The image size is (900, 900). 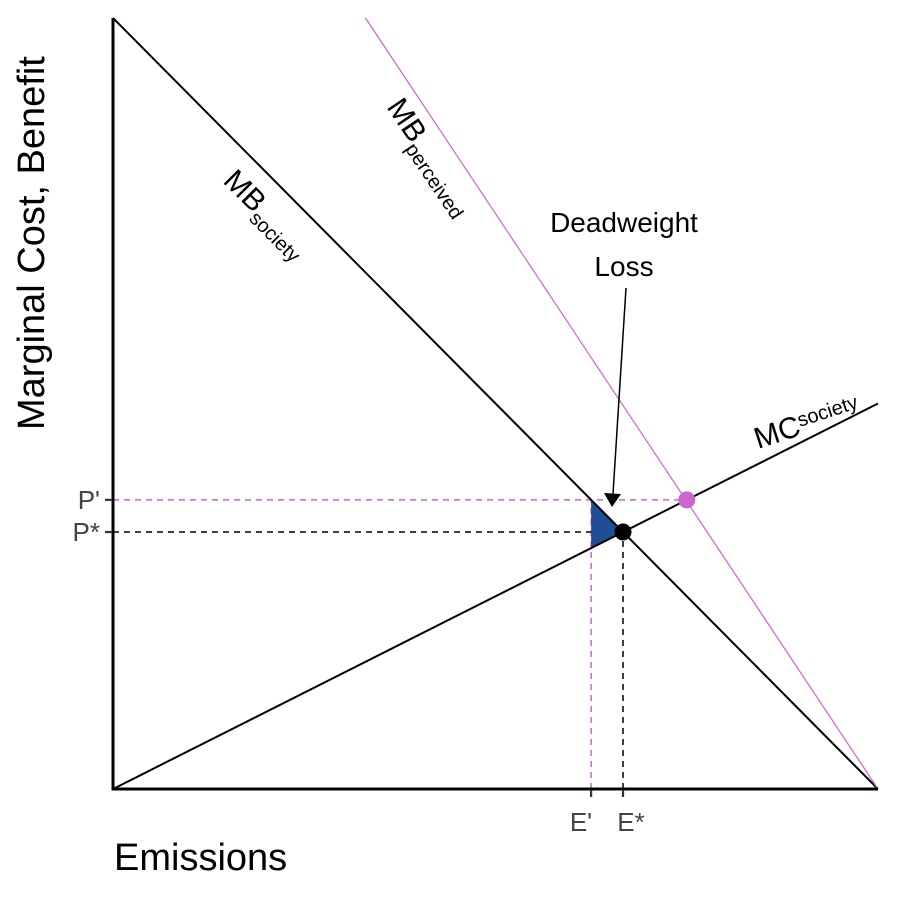 I want to click on mb-society-label: MBsociety, so click(x=264, y=215).